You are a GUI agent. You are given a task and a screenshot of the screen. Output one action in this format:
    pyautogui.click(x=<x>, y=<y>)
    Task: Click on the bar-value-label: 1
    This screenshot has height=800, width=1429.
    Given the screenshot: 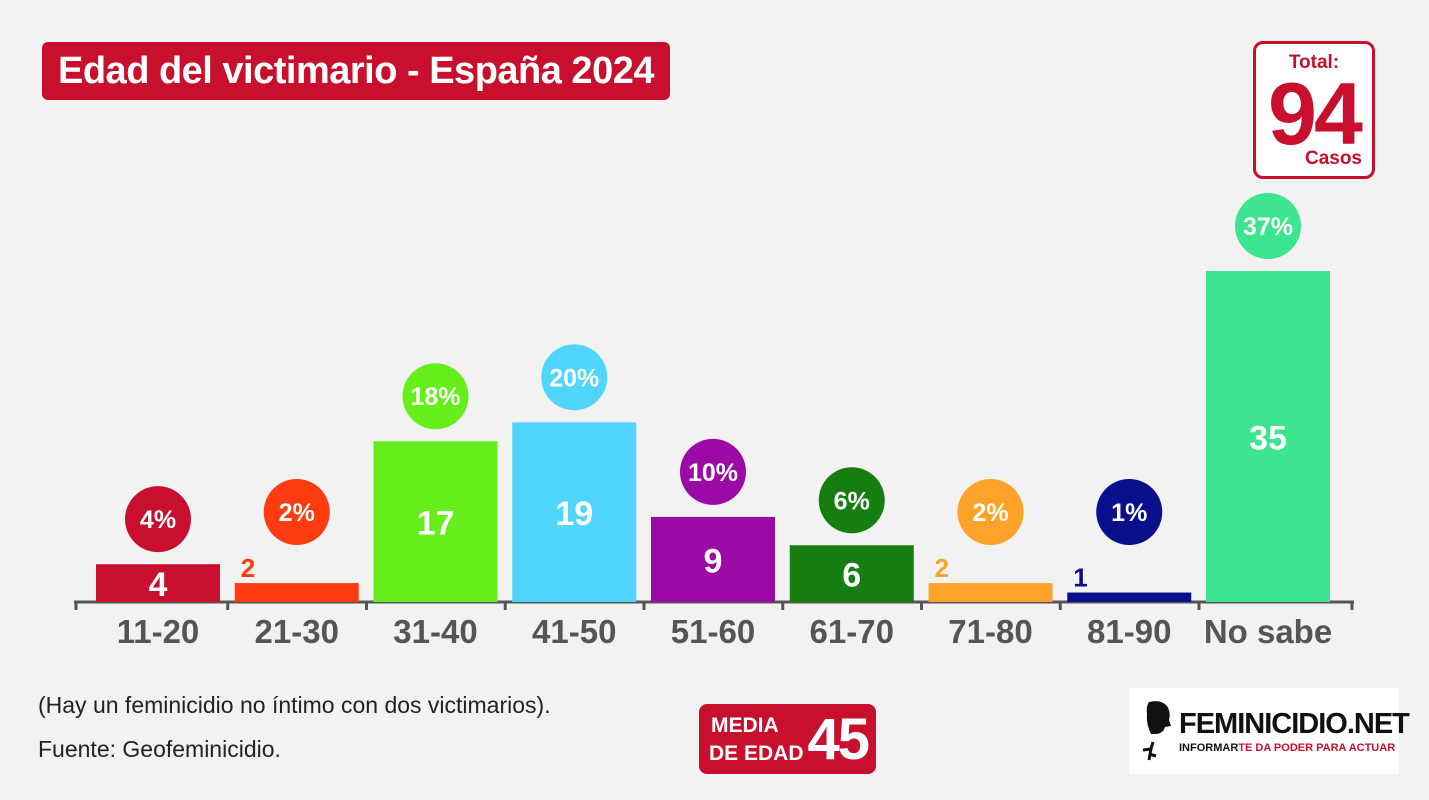 What is the action you would take?
    pyautogui.click(x=1080, y=578)
    